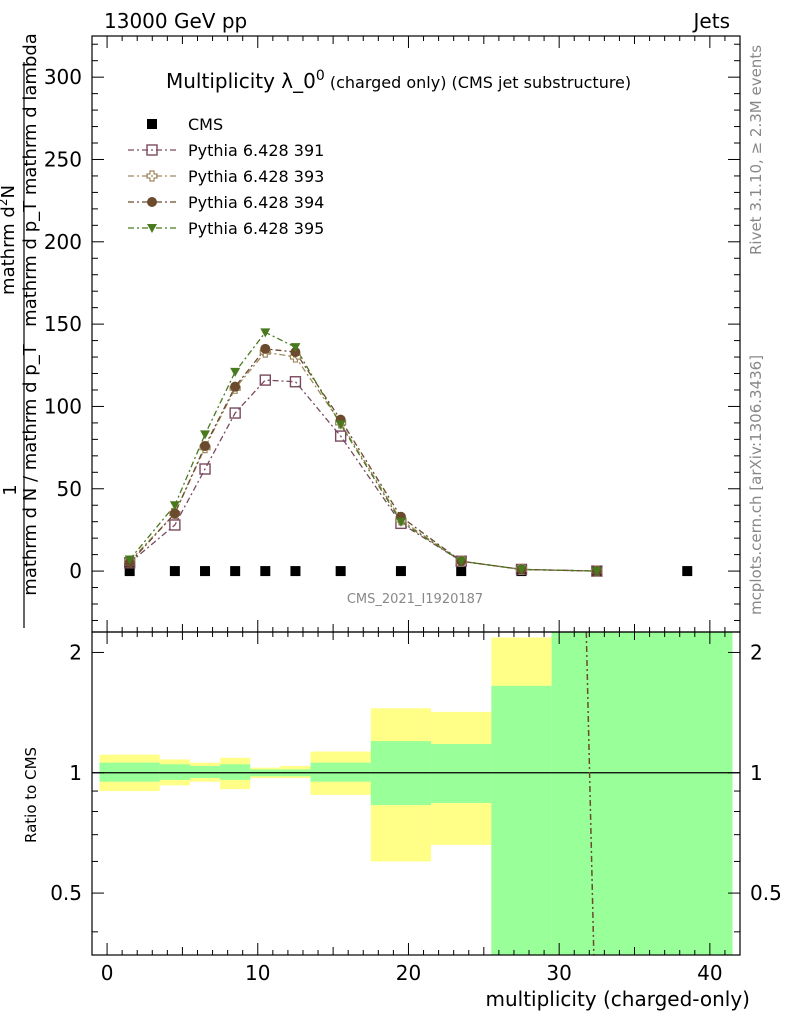 Image resolution: width=786 pixels, height=1024 pixels. I want to click on legend-label-2: Pythia 6.428 393, so click(256, 176).